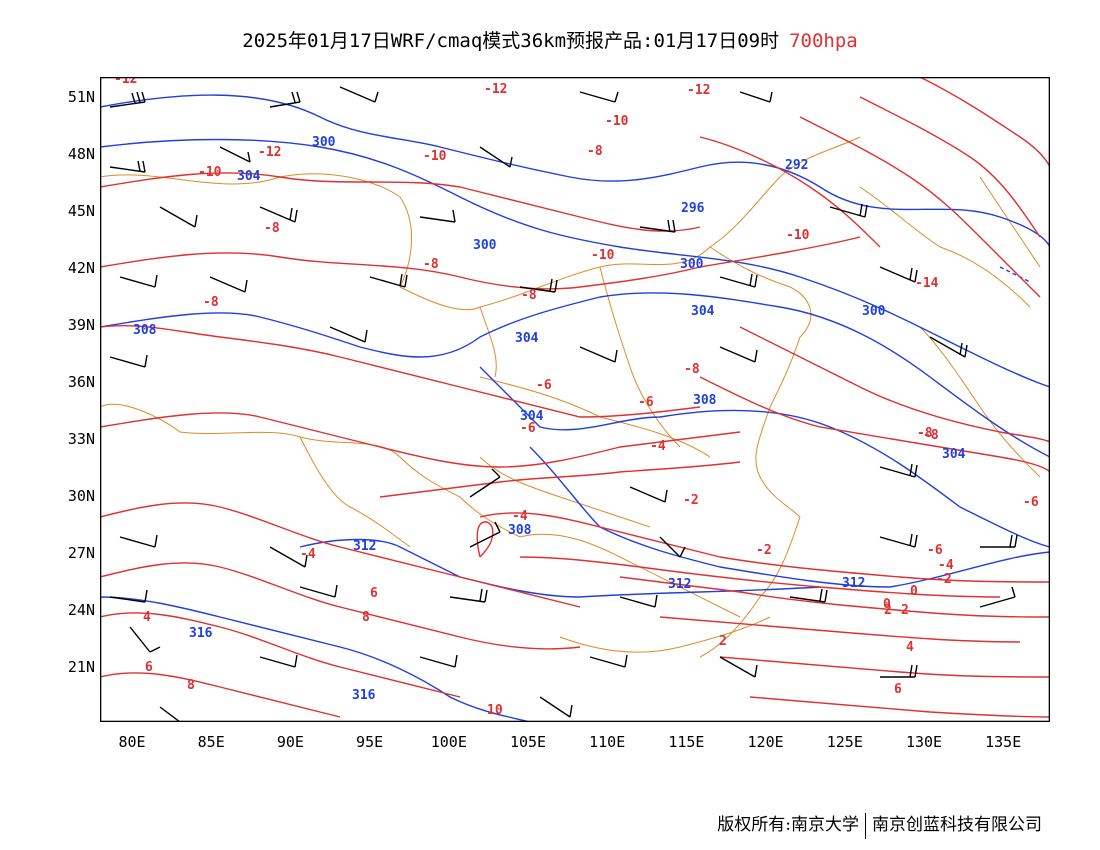 Image resolution: width=1100 pixels, height=850 pixels. Describe the element at coordinates (528, 742) in the screenshot. I see `longitude-tick-label: 105E` at that location.